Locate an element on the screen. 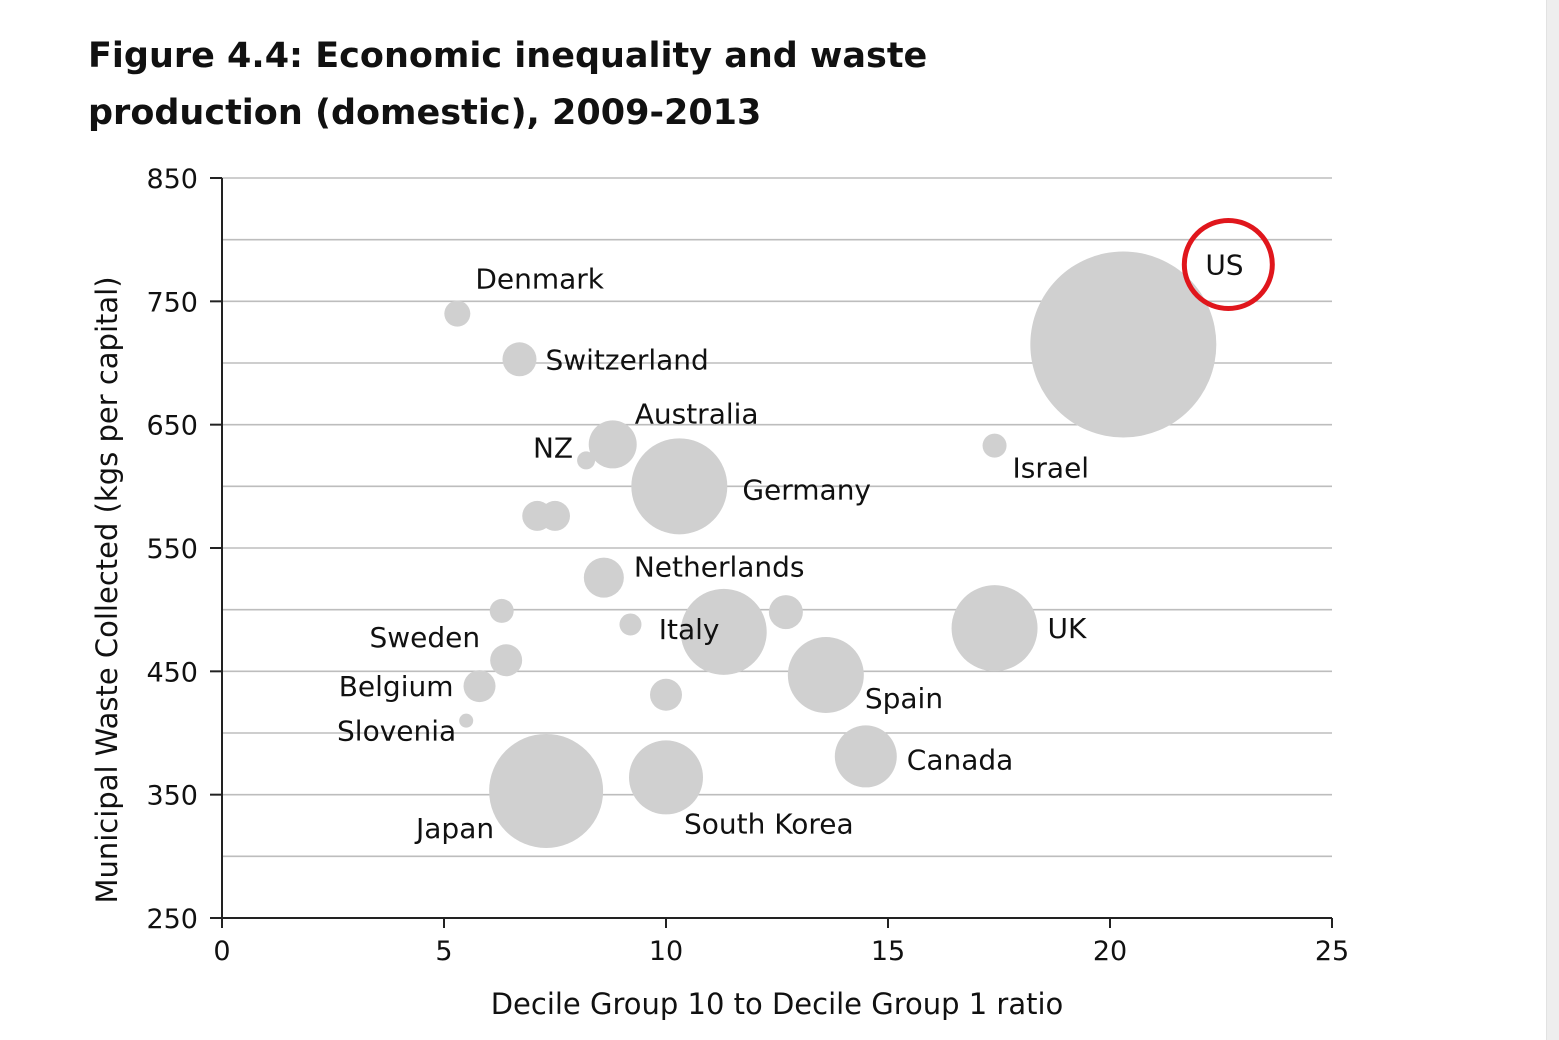 Image resolution: width=1559 pixels, height=1040 pixels. label-australia: Australia is located at coordinates (697, 413).